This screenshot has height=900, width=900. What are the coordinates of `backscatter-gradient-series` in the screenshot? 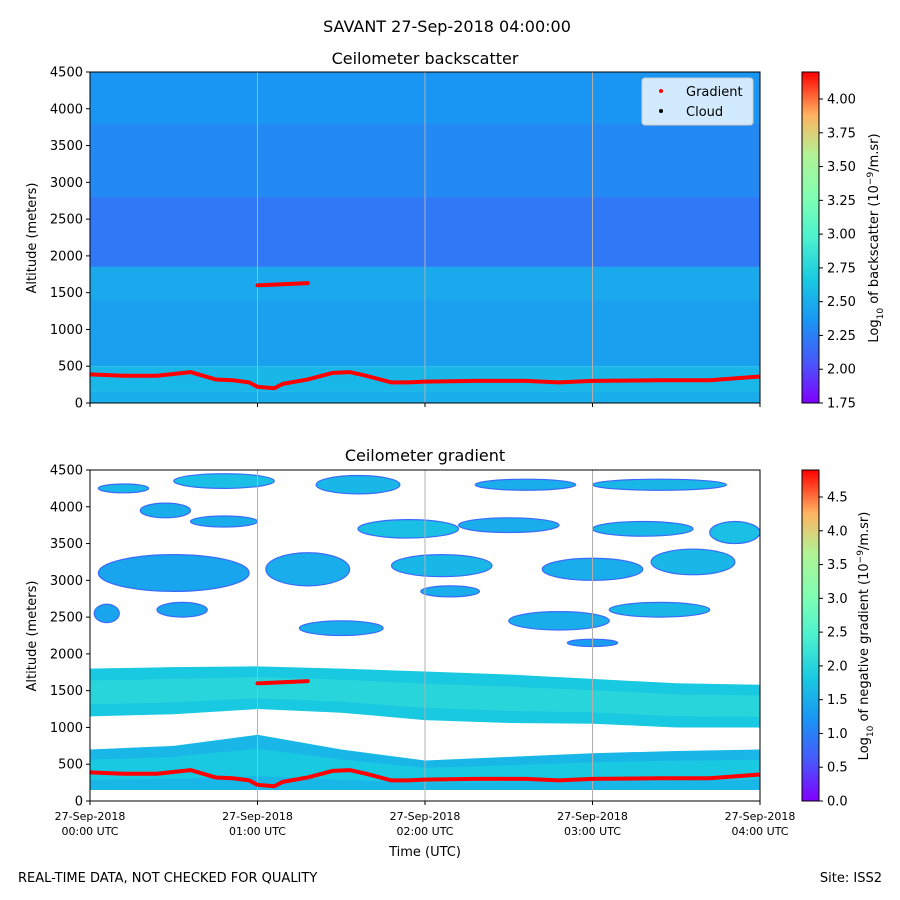 It's located at (425, 336).